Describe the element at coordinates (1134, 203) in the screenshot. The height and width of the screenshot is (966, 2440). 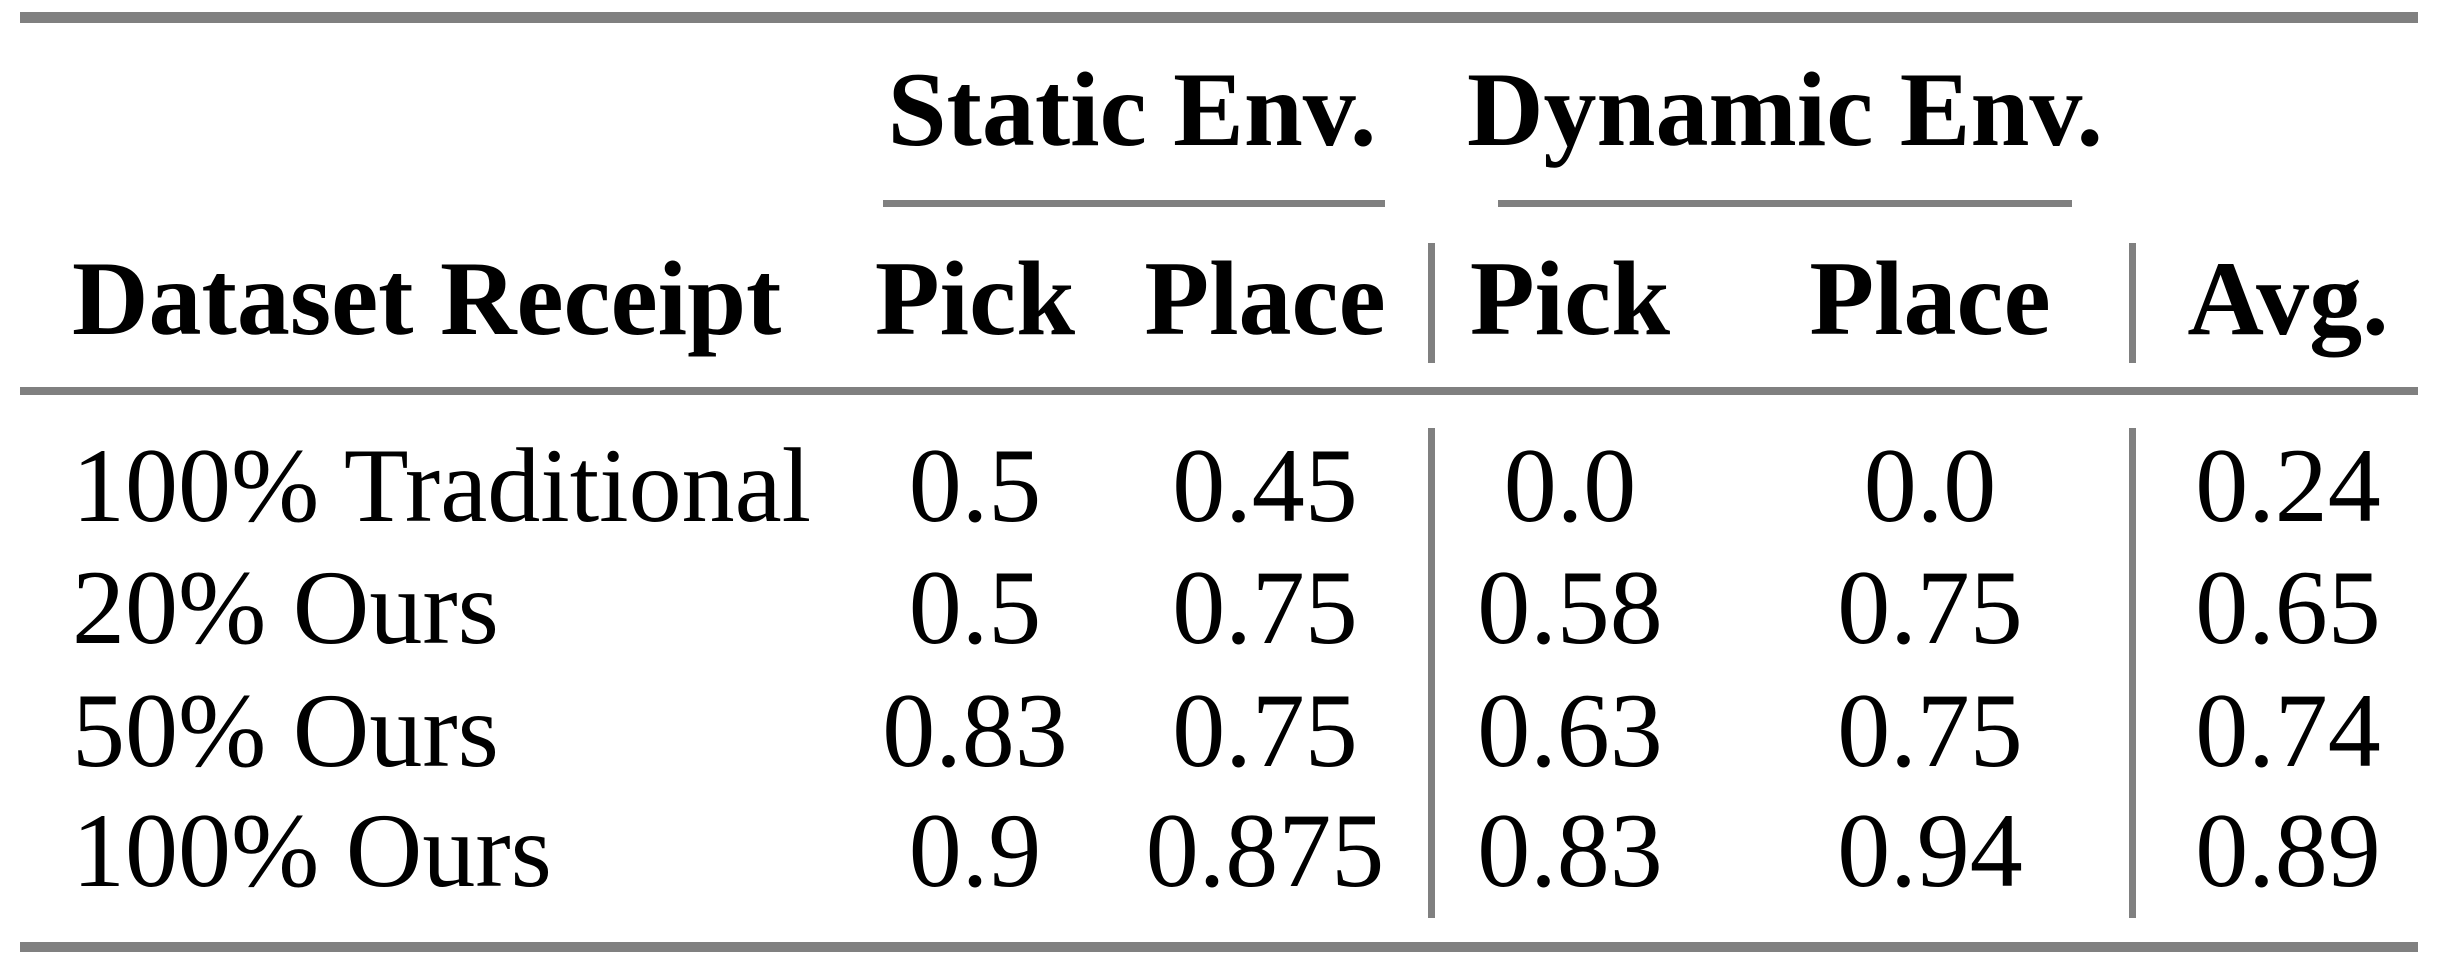
I see `cmidrule-static-env` at that location.